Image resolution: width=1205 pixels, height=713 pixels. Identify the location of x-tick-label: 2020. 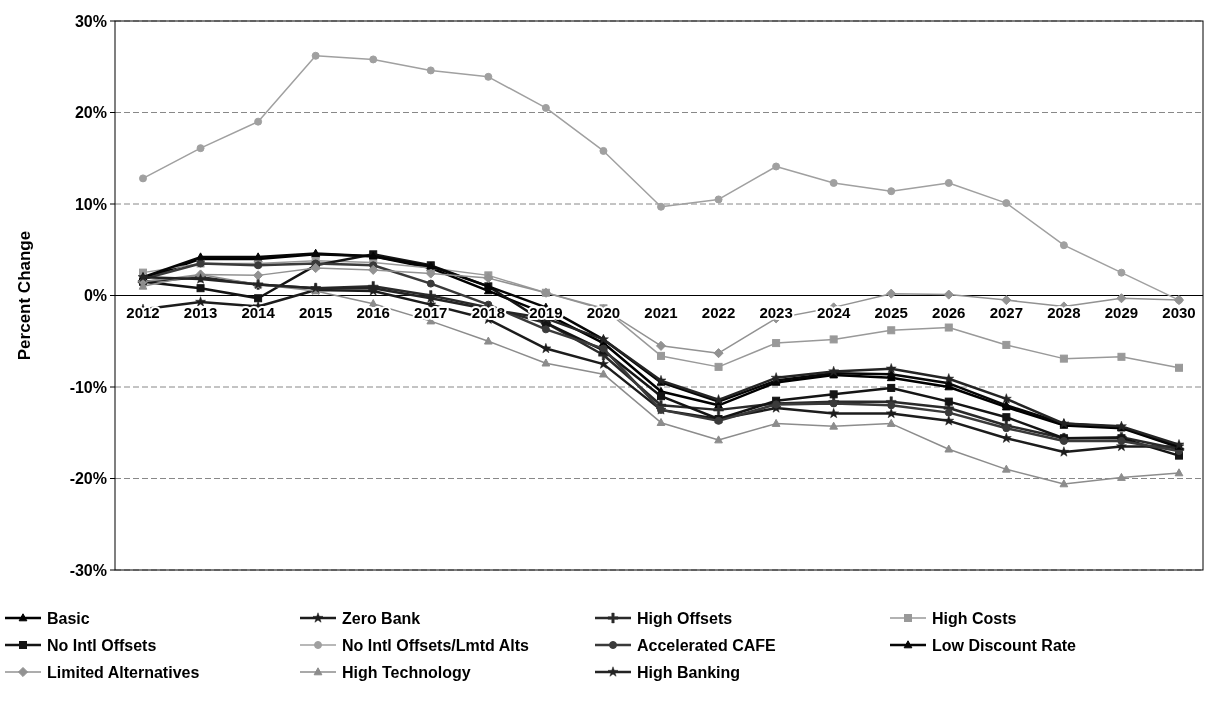
(603, 312).